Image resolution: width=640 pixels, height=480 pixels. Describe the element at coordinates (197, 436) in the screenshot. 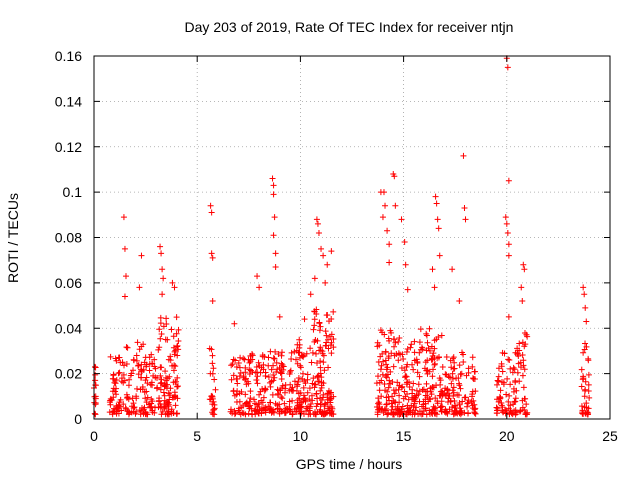

I see `x-tick-label: 5` at that location.